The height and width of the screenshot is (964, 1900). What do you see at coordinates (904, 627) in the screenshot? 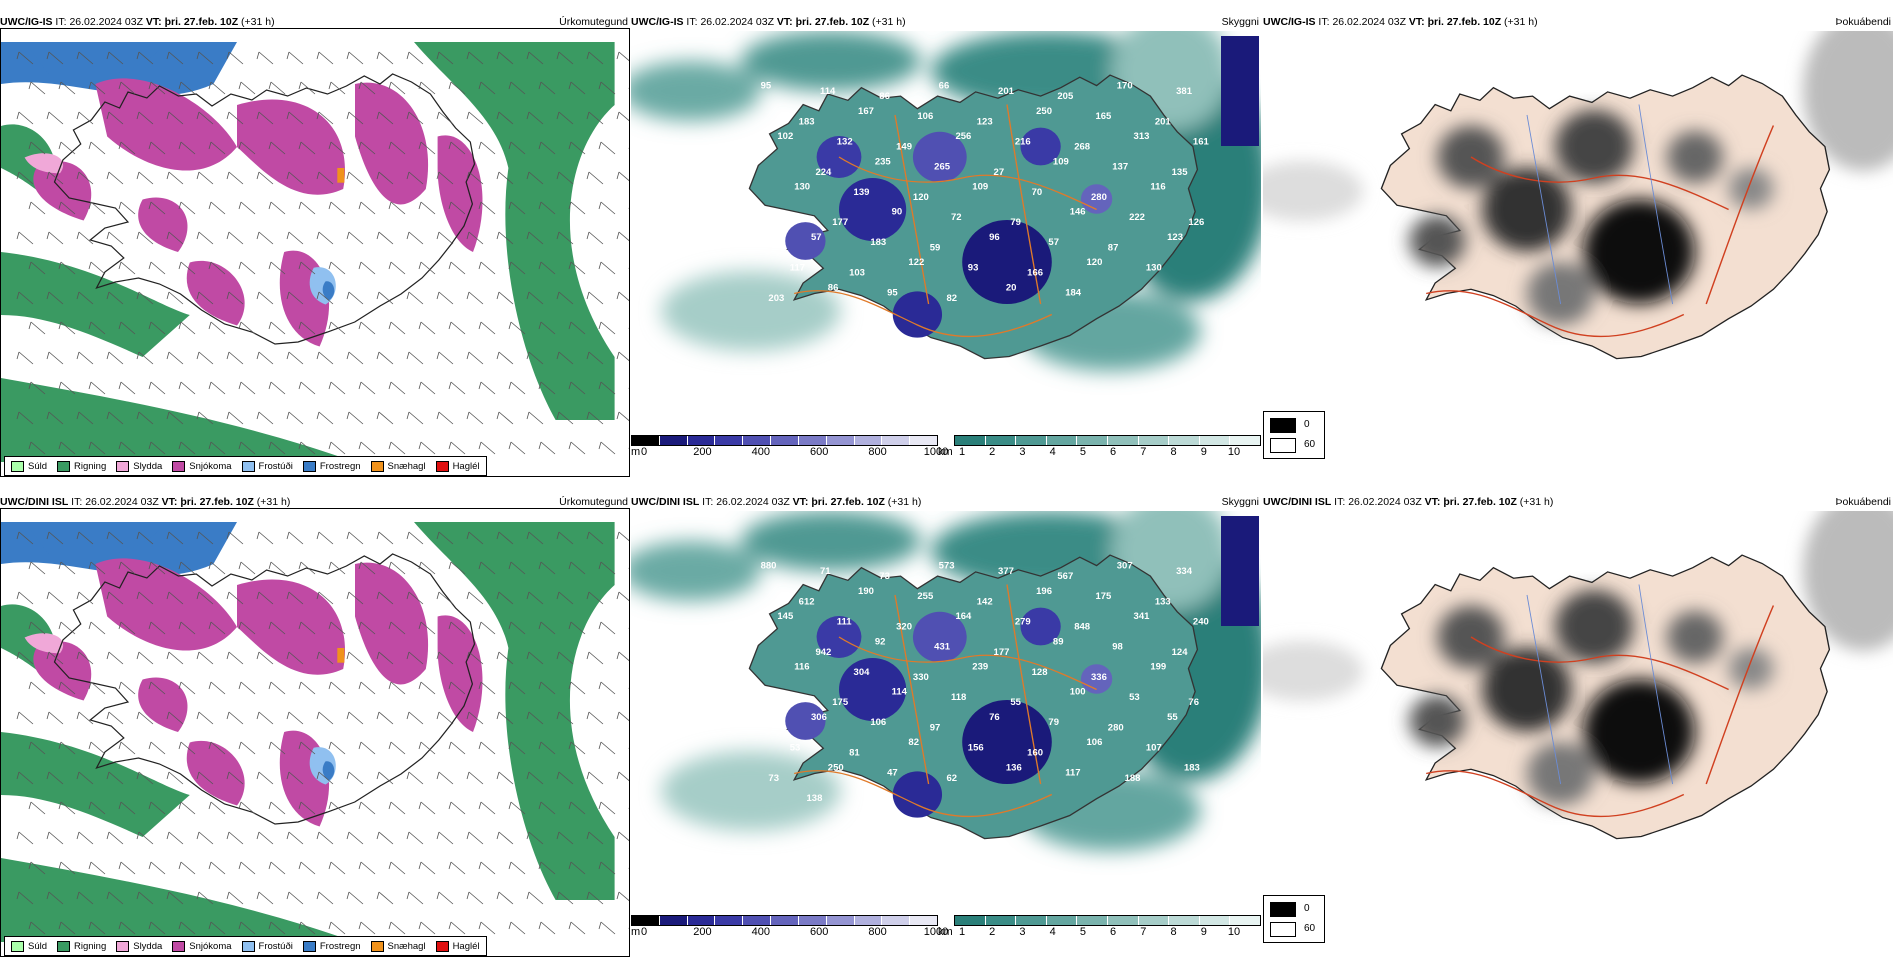
I see `cloud-base-label: 320` at bounding box center [904, 627].